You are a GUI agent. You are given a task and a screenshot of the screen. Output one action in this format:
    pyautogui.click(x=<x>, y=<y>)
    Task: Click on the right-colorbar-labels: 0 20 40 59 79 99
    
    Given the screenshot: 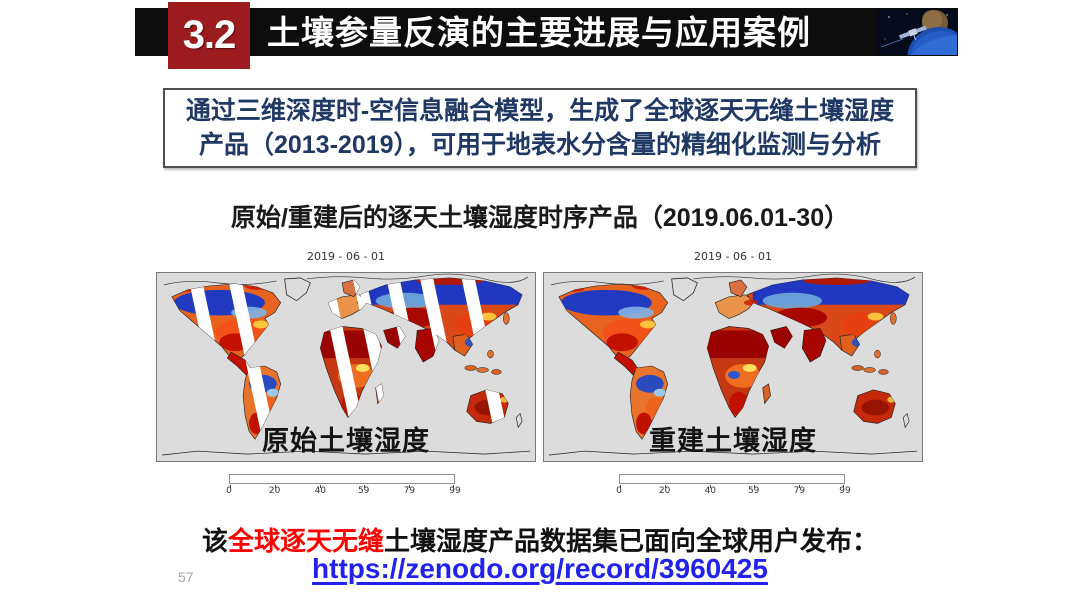 What is the action you would take?
    pyautogui.click(x=733, y=490)
    